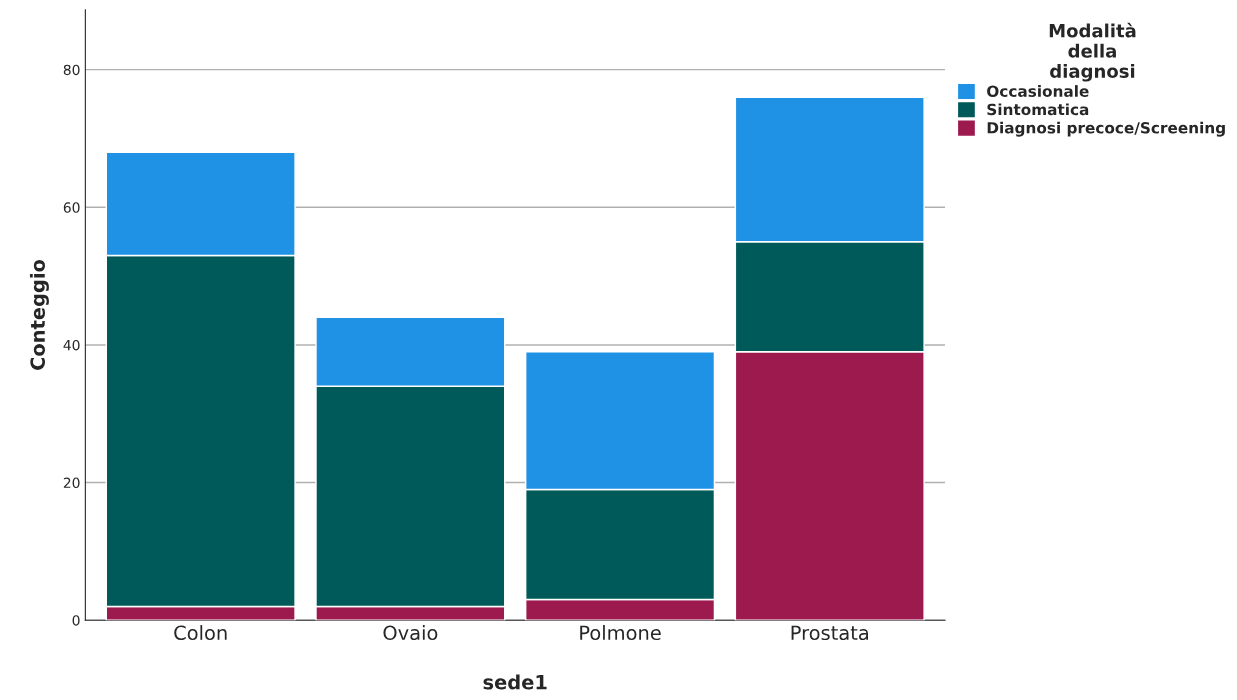 The height and width of the screenshot is (700, 1237). Describe the element at coordinates (410, 633) in the screenshot. I see `x-tick-label: Ovaio` at that location.